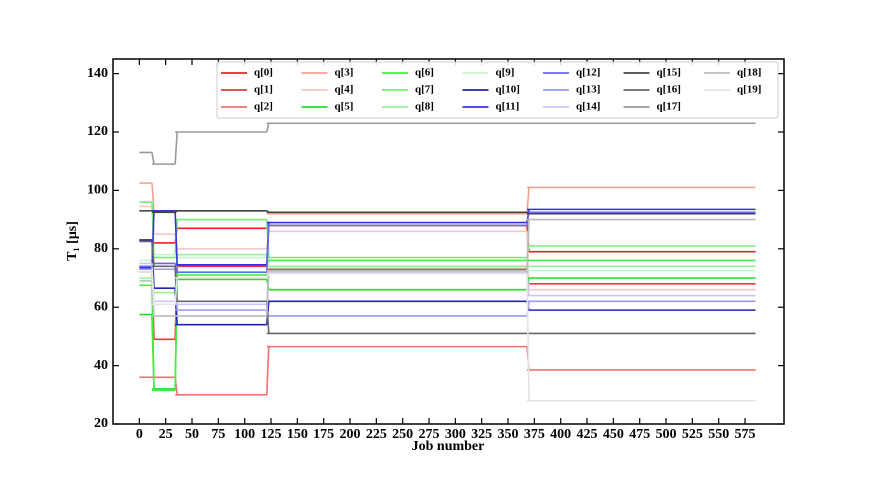  What do you see at coordinates (505, 73) in the screenshot?
I see `legend-label: q[9]` at bounding box center [505, 73].